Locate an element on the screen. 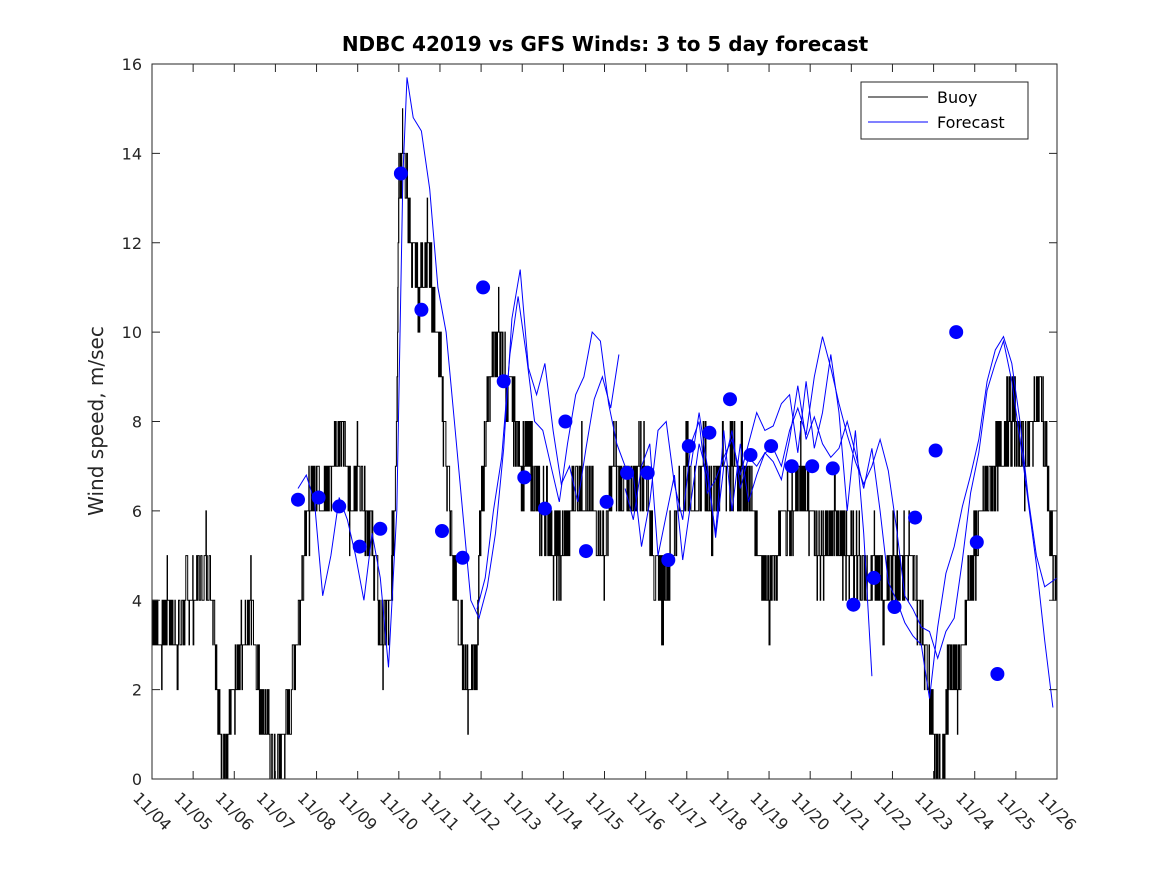  y-axis-label: Wind speed, m/sec is located at coordinates (96, 421).